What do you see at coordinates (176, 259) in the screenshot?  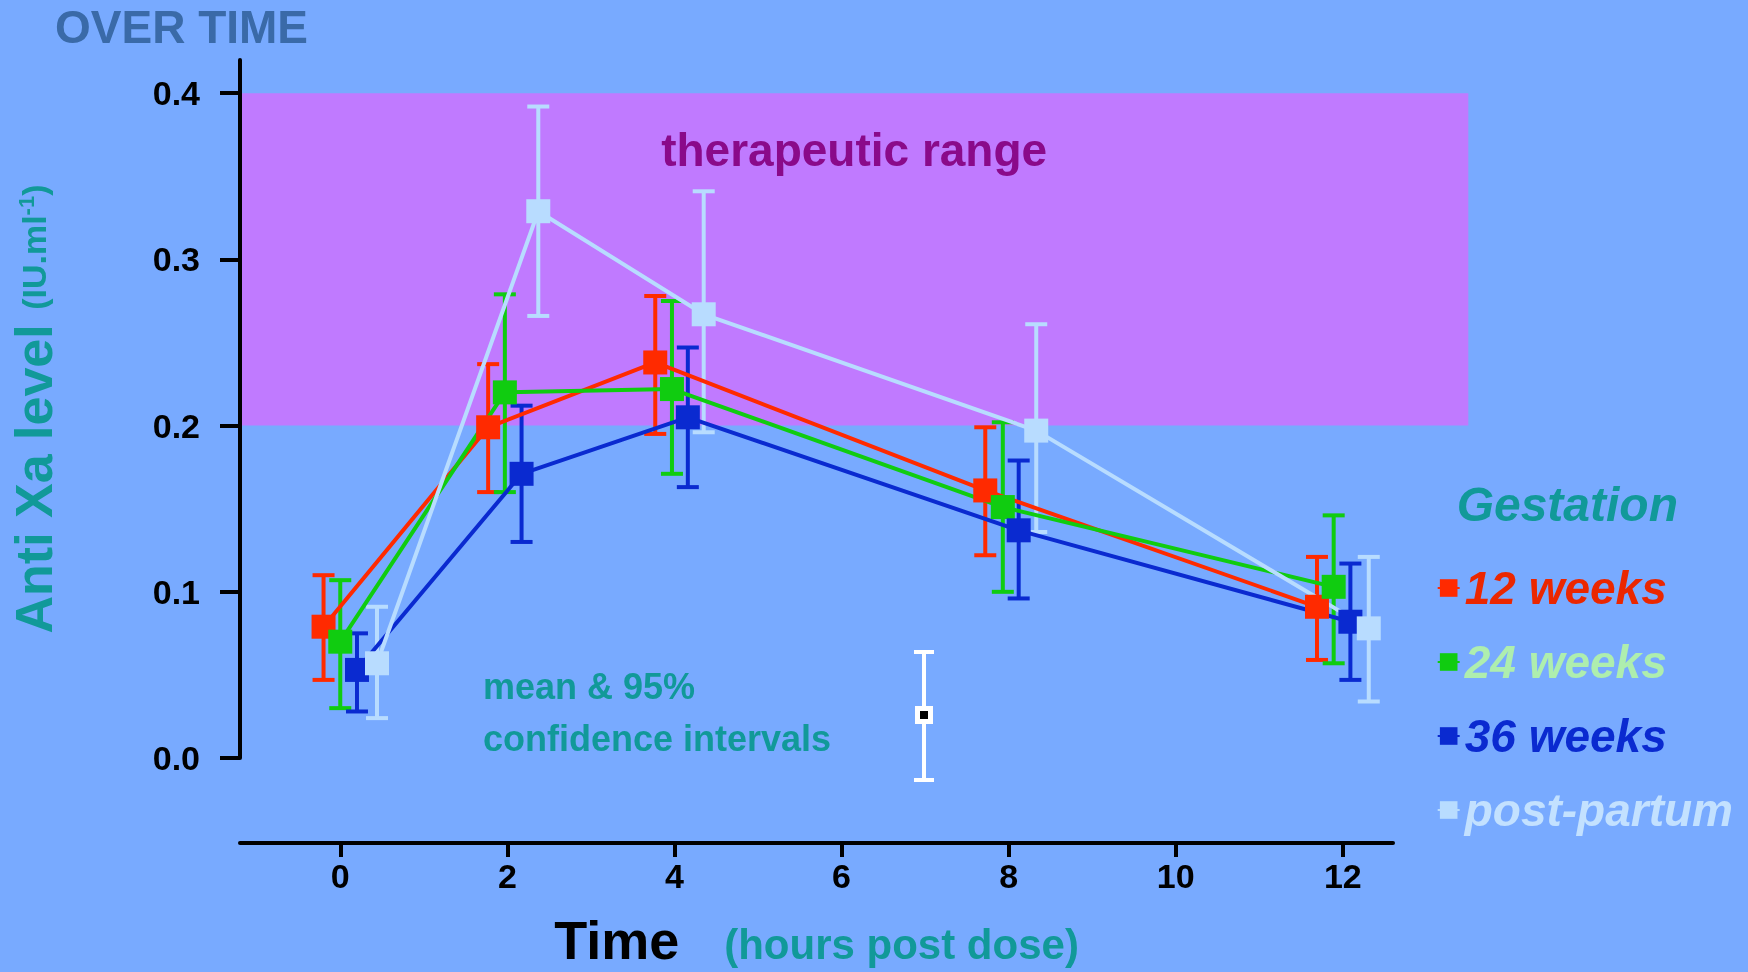 I see `y-tick-label: 0.3` at bounding box center [176, 259].